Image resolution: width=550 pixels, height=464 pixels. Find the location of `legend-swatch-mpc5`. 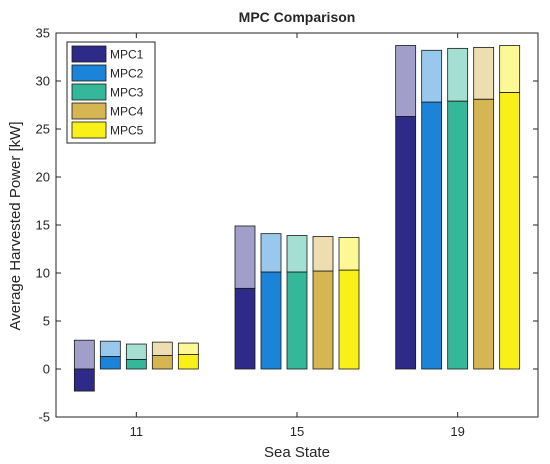

legend-swatch-mpc5 is located at coordinates (89, 130).